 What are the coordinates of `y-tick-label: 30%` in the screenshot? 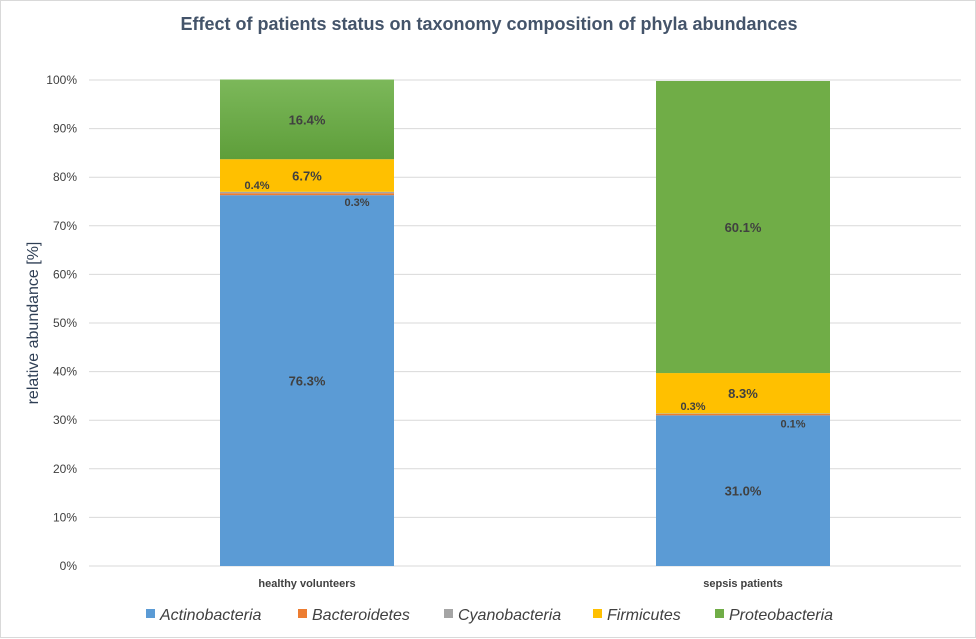 It's located at (65, 420).